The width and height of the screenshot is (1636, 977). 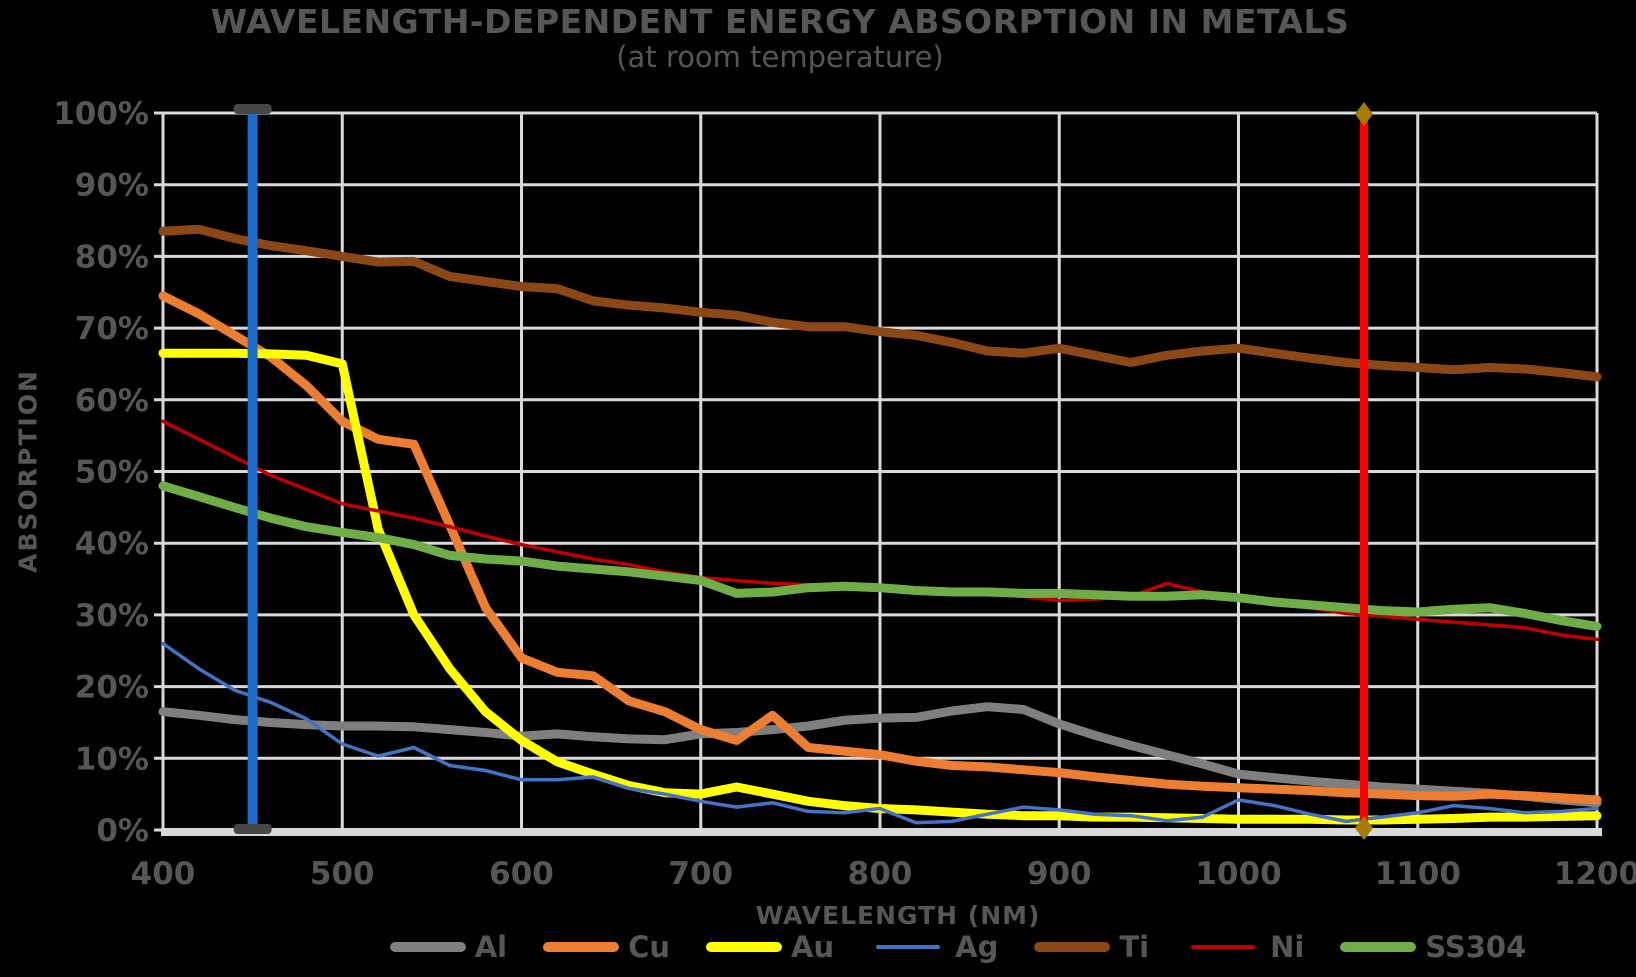 I want to click on x-tick-label: 600, so click(x=521, y=874).